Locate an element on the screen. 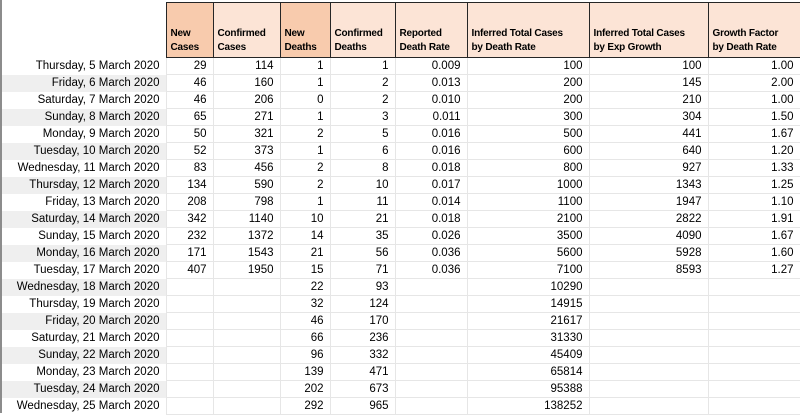 The image size is (800, 415). cell-confirmed-deaths: 236 is located at coordinates (362, 338).